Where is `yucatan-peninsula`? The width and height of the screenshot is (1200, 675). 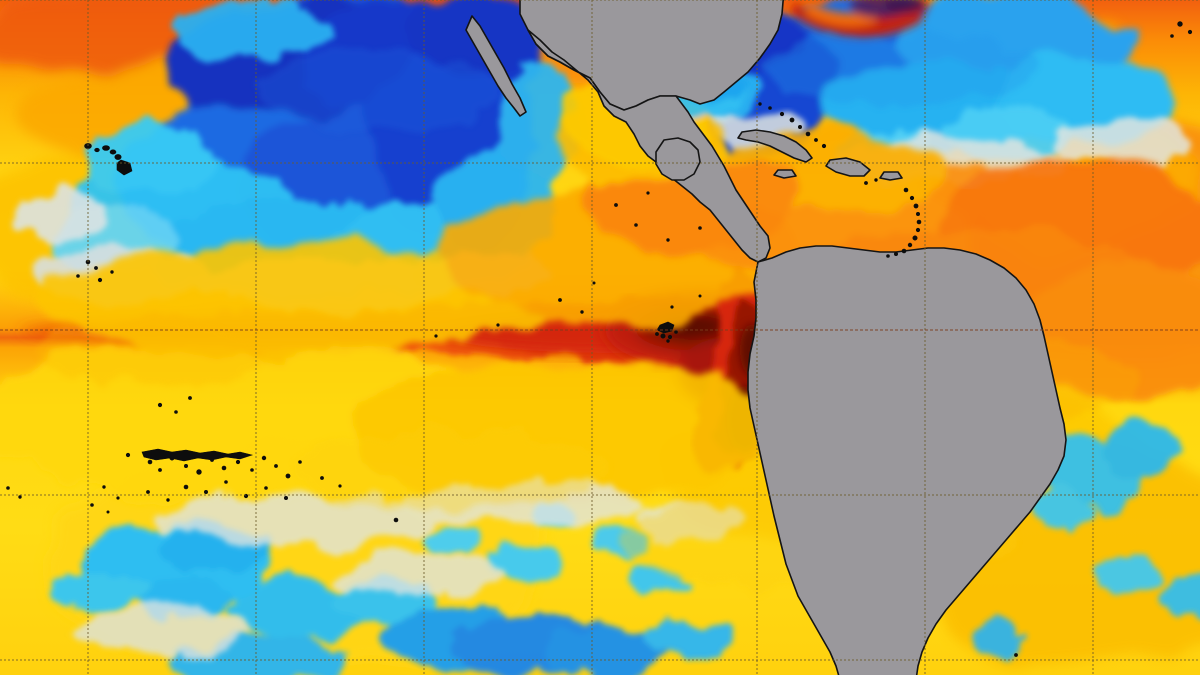
yucatan-peninsula is located at coordinates (678, 159).